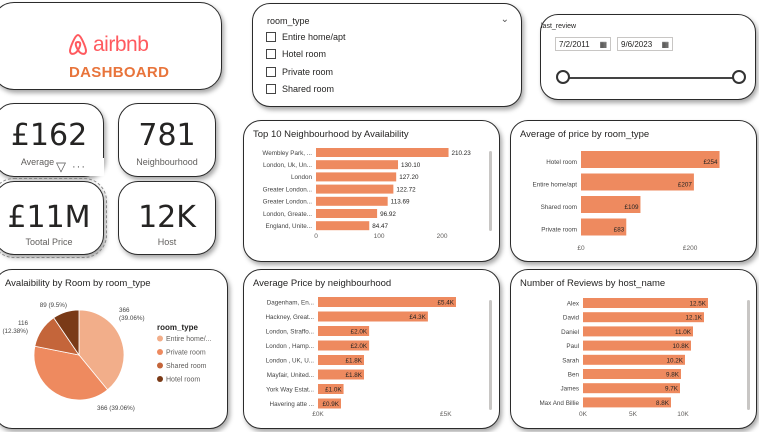 The height and width of the screenshot is (432, 759). What do you see at coordinates (288, 21) in the screenshot?
I see `slicer-title: room_type` at bounding box center [288, 21].